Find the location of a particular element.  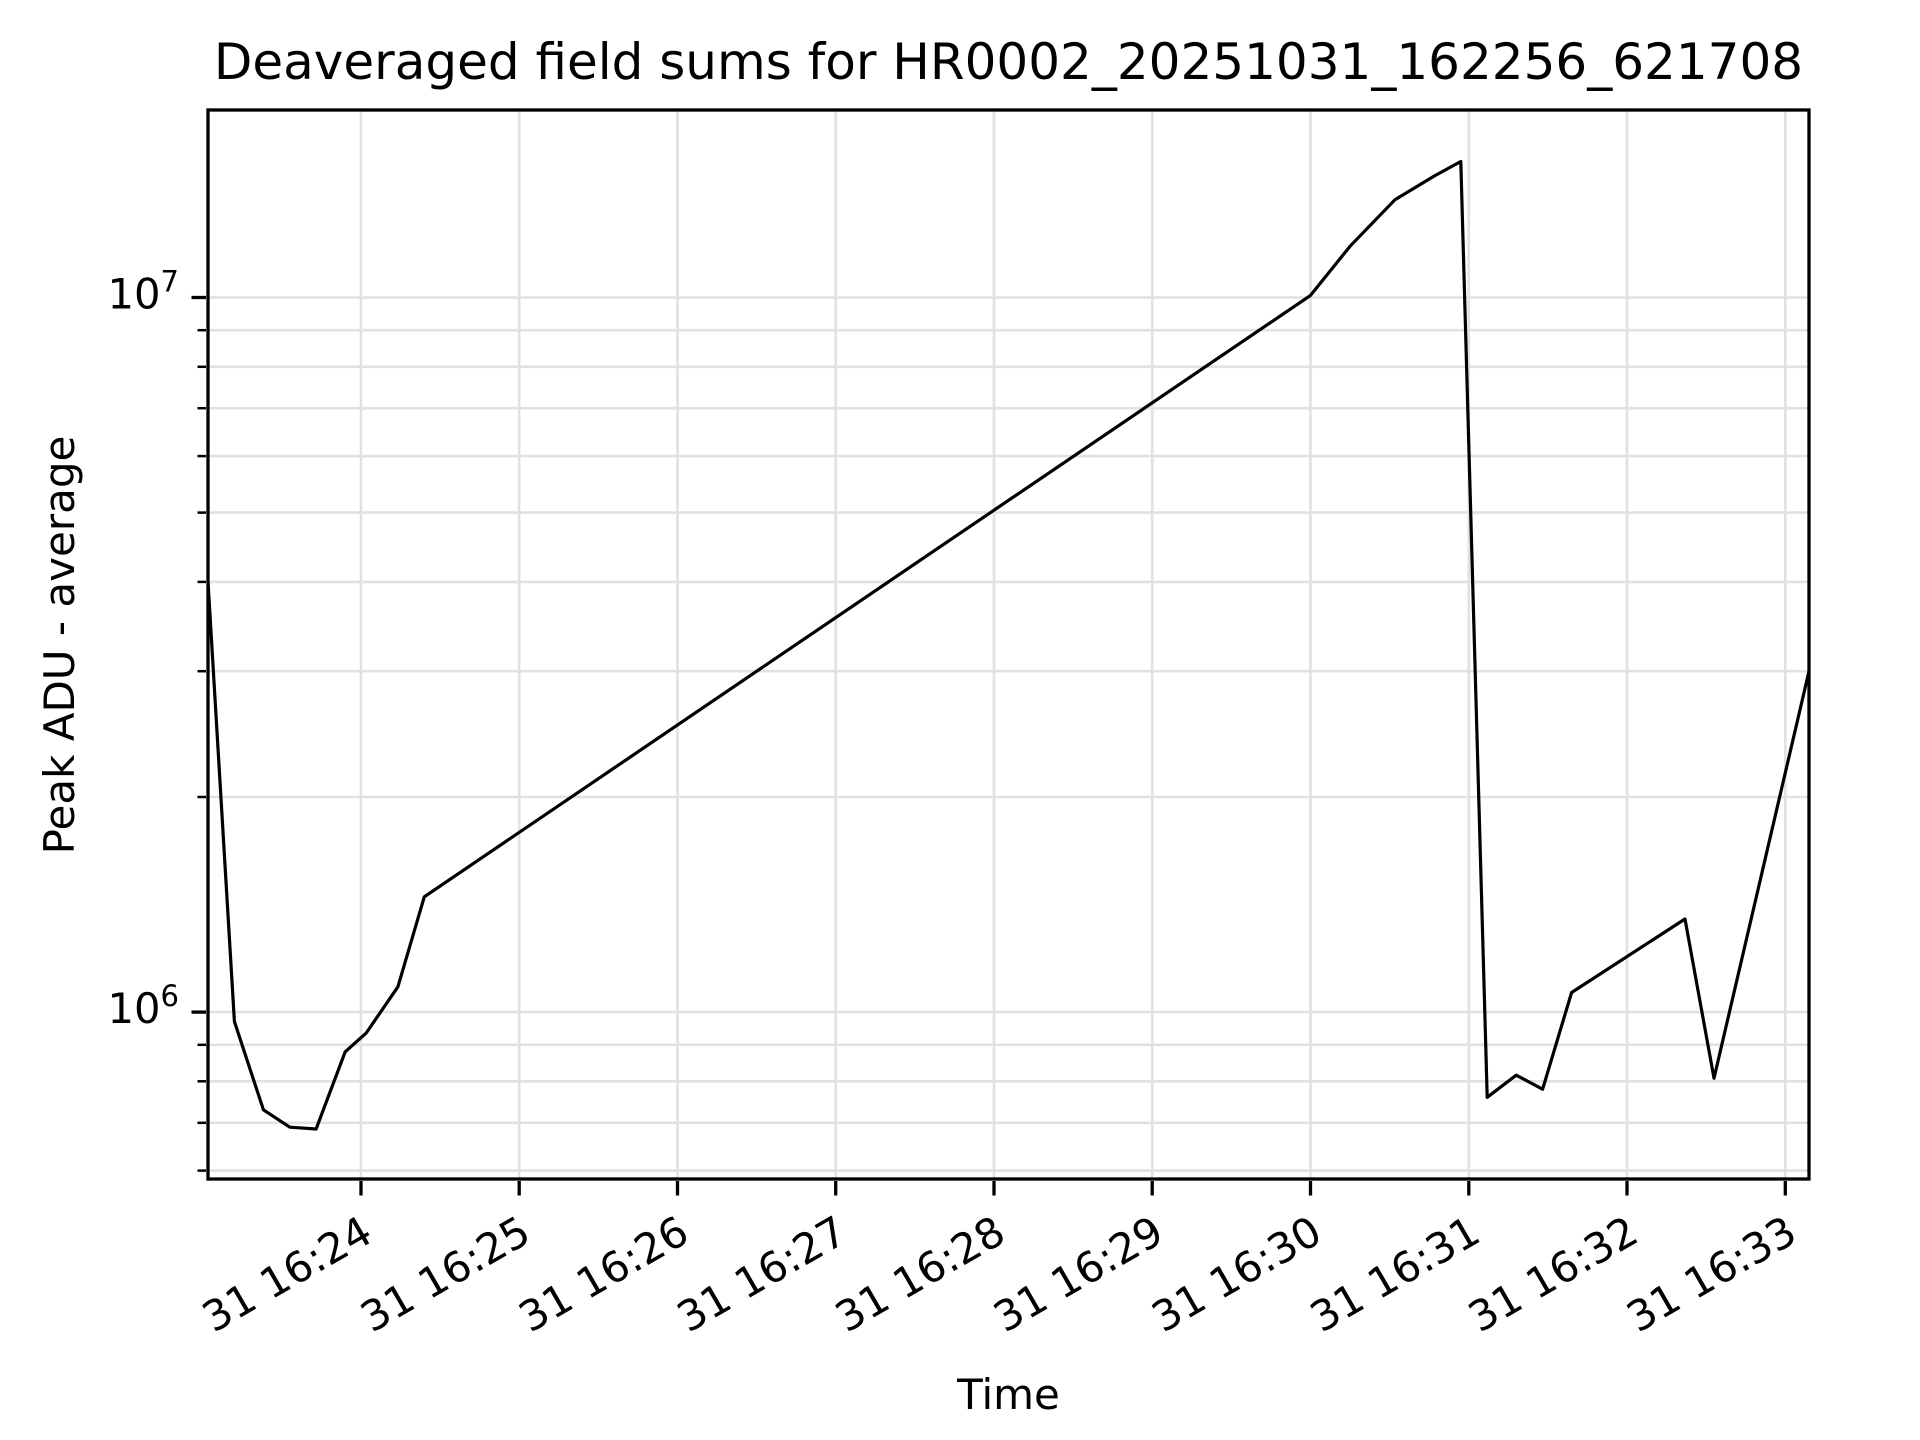

y-axis-ticks is located at coordinates (198, 733).